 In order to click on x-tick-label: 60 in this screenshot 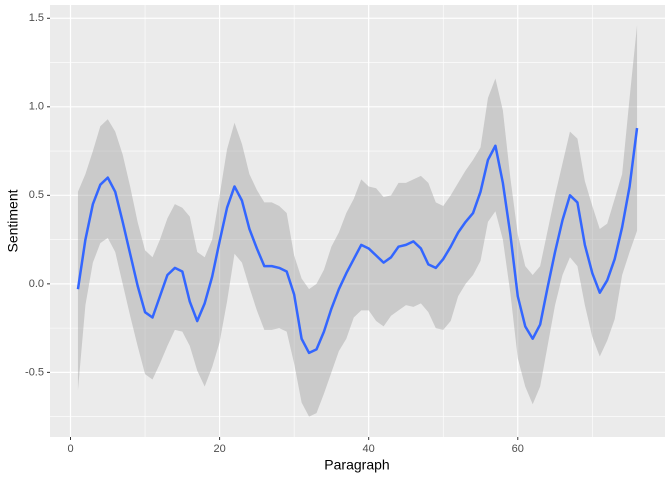, I will do `click(518, 449)`.